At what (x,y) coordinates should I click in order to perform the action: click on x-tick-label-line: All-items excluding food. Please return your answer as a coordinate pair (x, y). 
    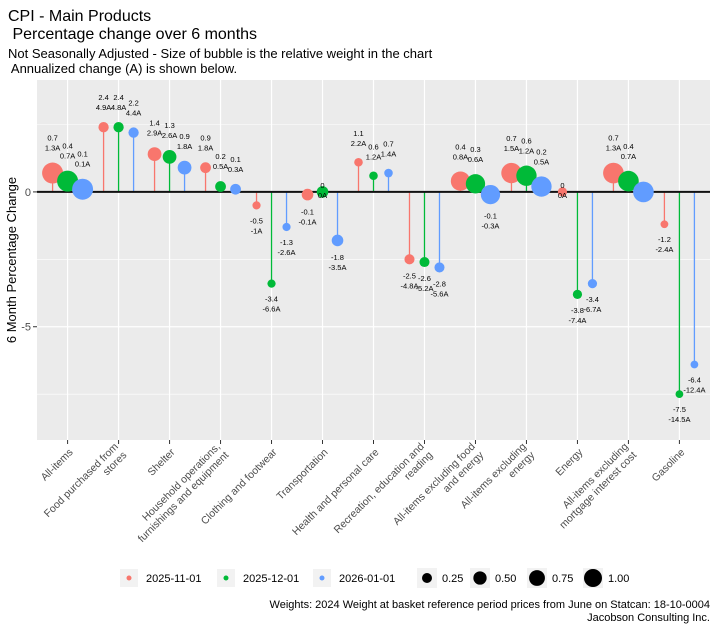
    Looking at the image, I should click on (434, 484).